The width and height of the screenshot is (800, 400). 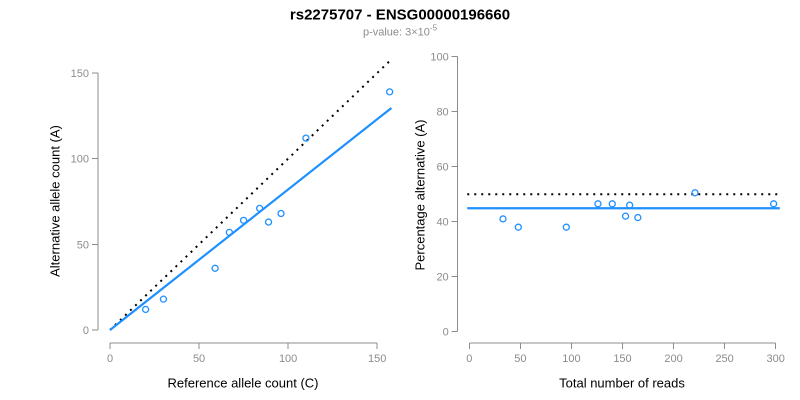 What do you see at coordinates (80, 74) in the screenshot?
I see `y-tick-label: 150` at bounding box center [80, 74].